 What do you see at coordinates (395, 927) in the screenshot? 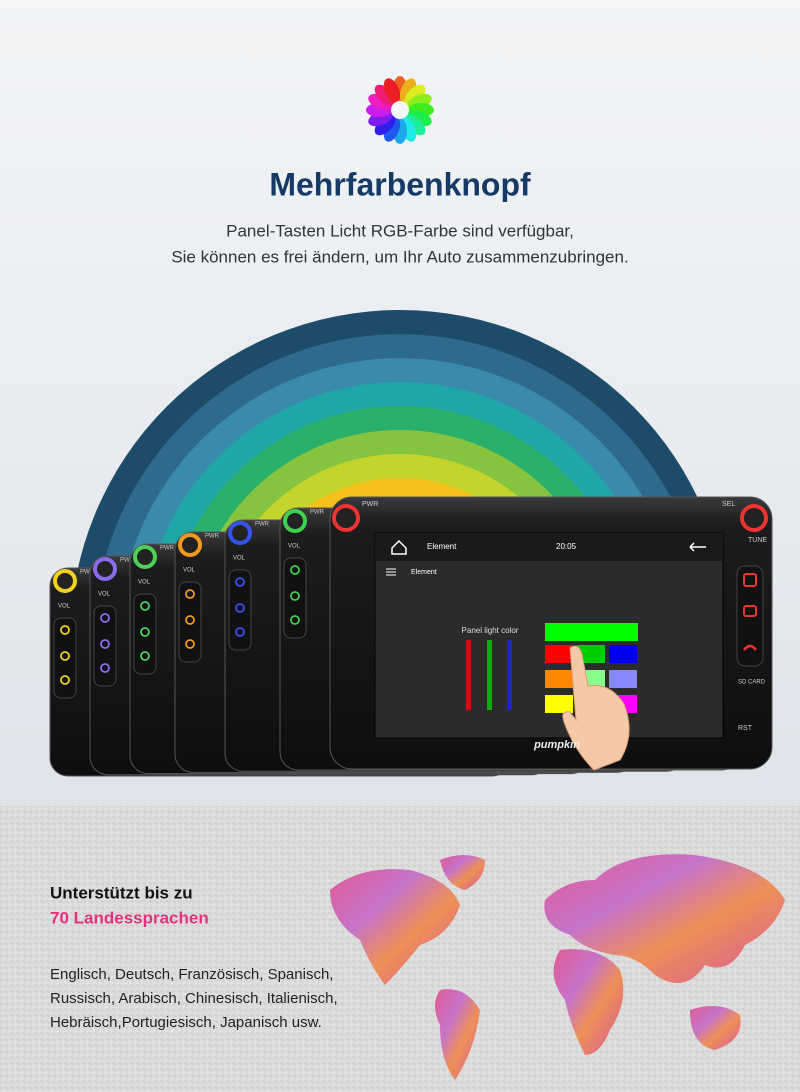
I see `map-north-america` at bounding box center [395, 927].